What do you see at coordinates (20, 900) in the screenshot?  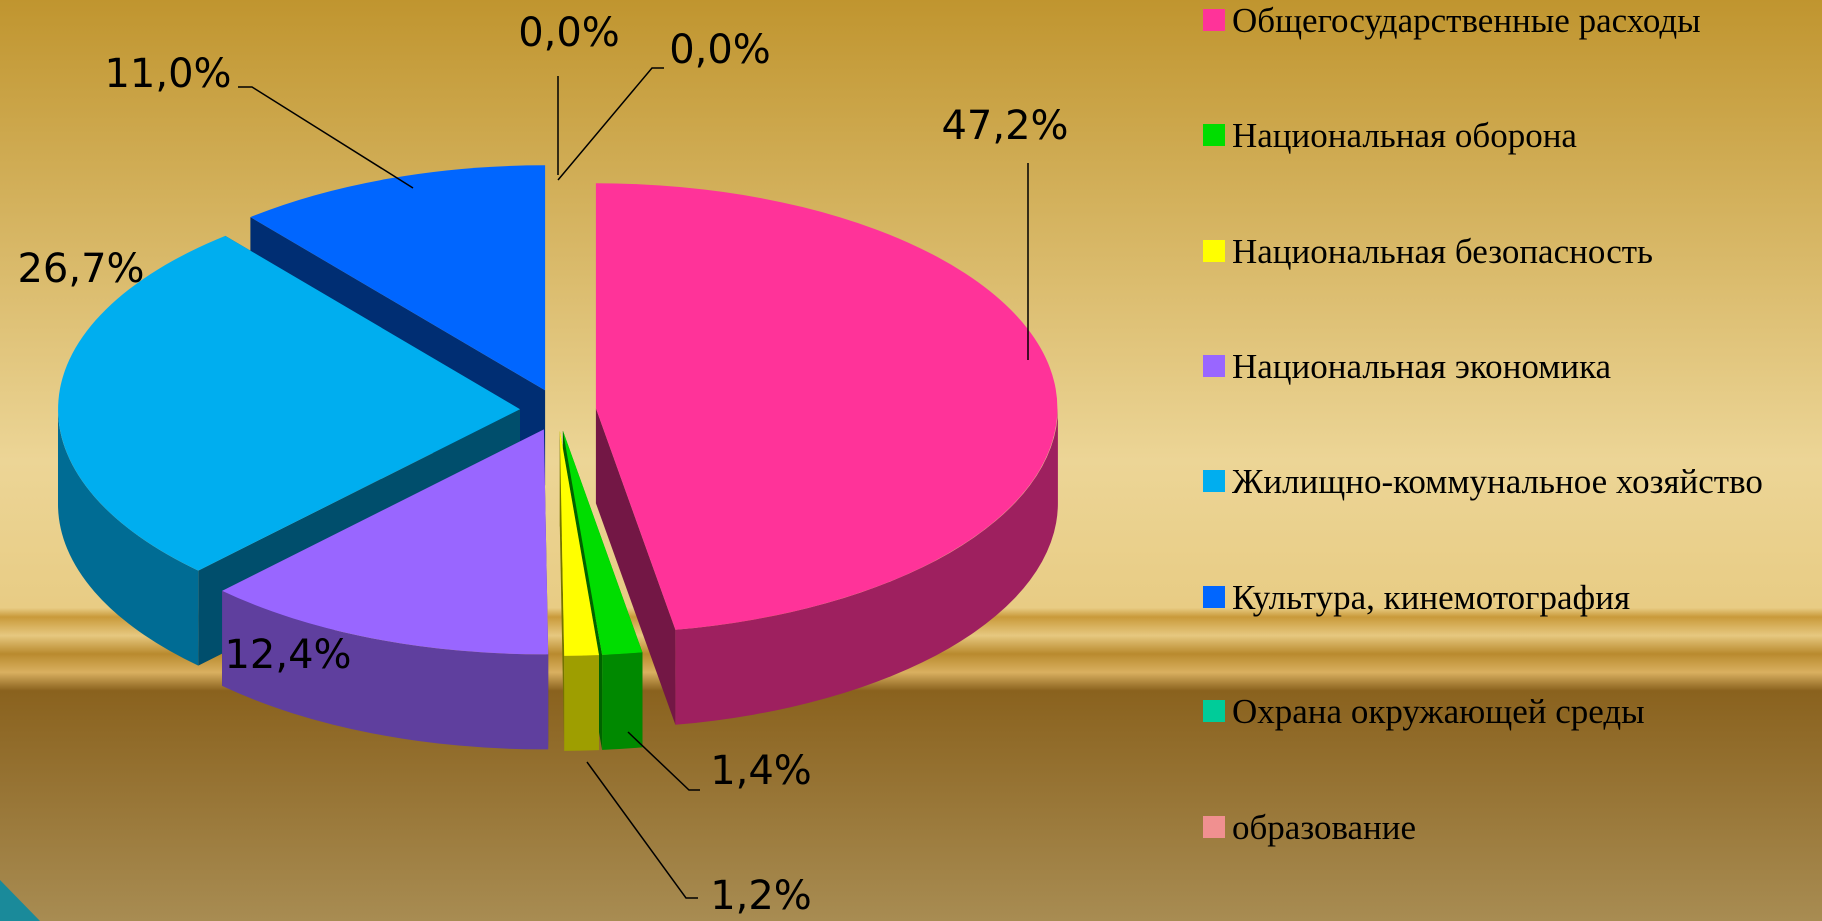 I see `corner-decoration` at bounding box center [20, 900].